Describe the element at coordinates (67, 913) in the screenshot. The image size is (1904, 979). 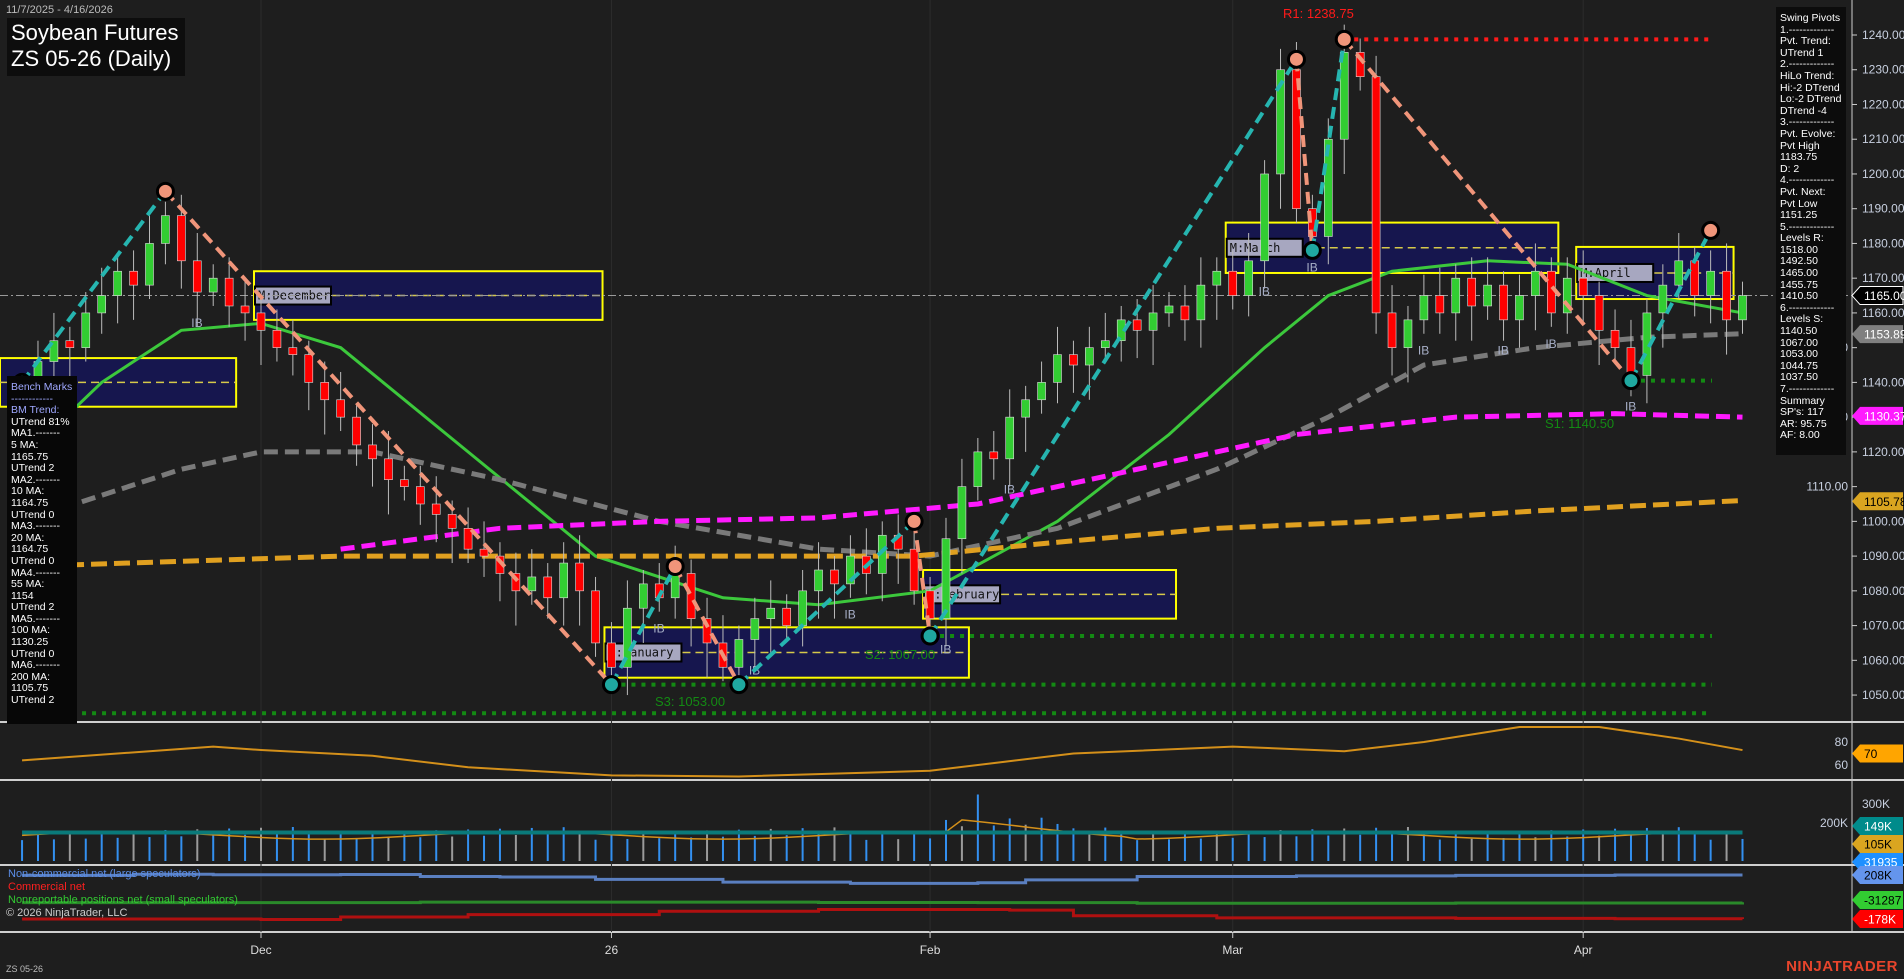
I see `copyright: © 2026 NinjaTrader, LLC` at that location.